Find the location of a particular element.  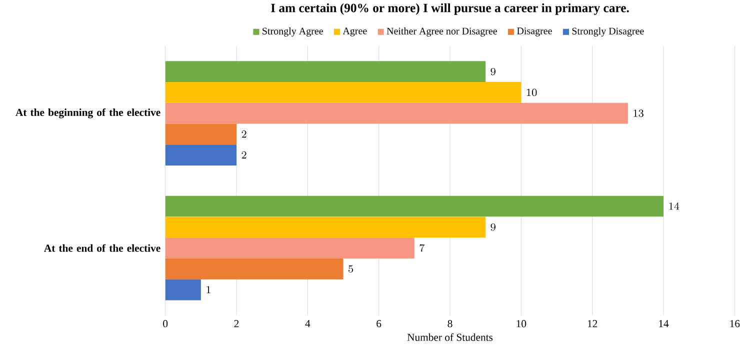

y-tick-label: At the beginning of the elective is located at coordinates (88, 113).